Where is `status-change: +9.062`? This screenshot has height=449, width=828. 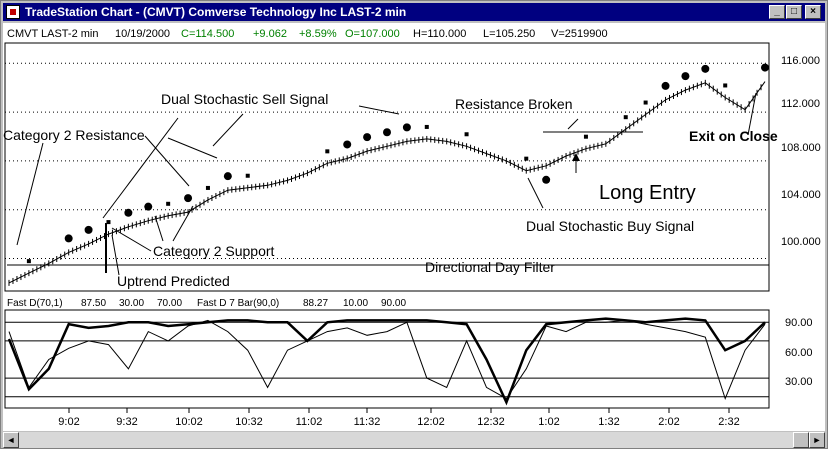 status-change: +9.062 is located at coordinates (270, 34).